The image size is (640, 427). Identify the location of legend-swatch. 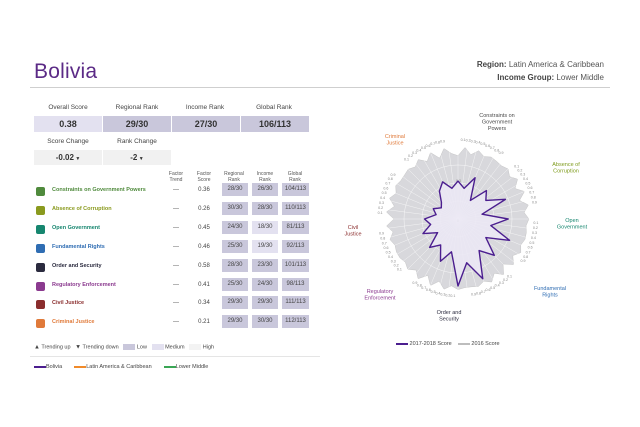
(40, 366).